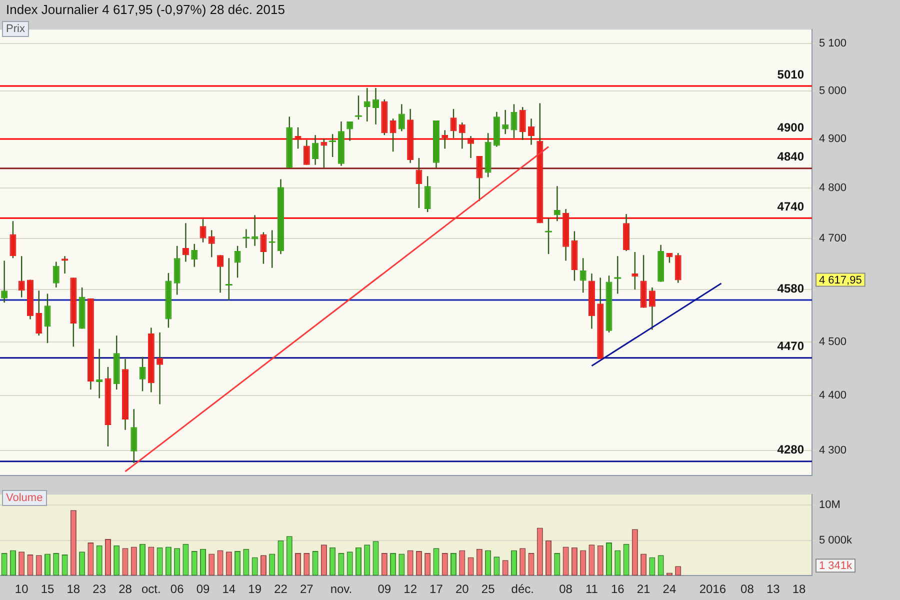 The width and height of the screenshot is (900, 600). Describe the element at coordinates (773, 589) in the screenshot. I see `x-tick-label: 13` at that location.